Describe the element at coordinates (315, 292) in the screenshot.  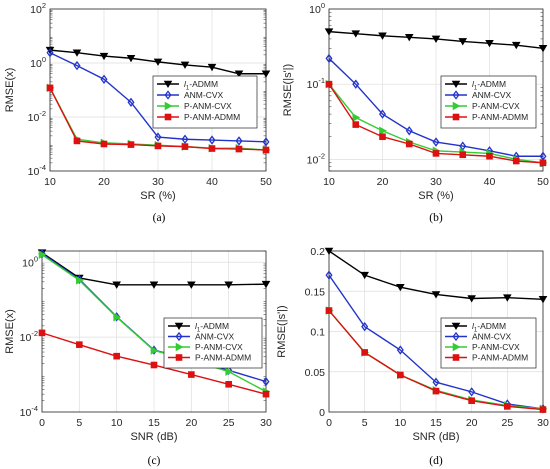
I see `y-tick-label: 0.15` at that location.